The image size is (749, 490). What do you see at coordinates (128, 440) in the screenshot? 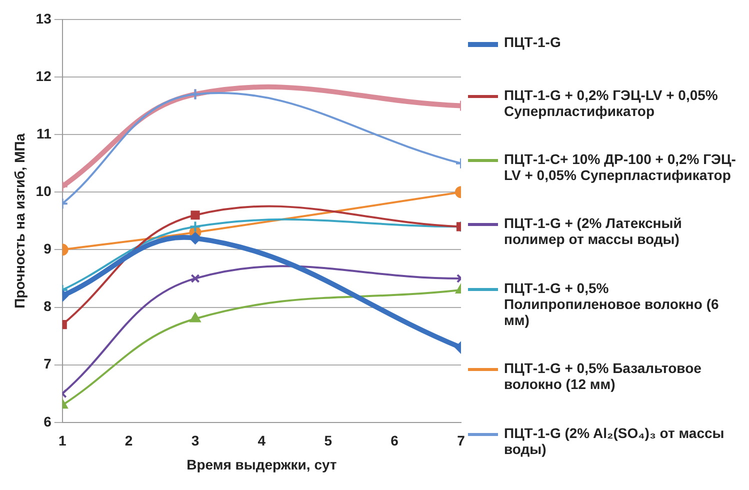
I see `x-tick-label: 2` at bounding box center [128, 440].